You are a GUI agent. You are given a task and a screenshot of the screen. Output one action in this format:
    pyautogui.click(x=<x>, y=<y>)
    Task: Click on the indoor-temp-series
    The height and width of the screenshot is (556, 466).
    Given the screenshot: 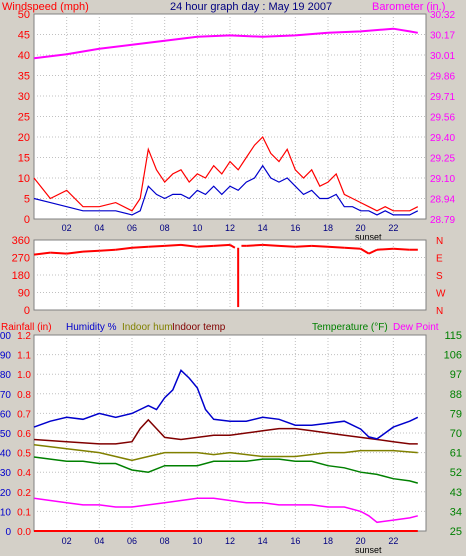 What is the action you would take?
    pyautogui.click(x=225, y=431)
    